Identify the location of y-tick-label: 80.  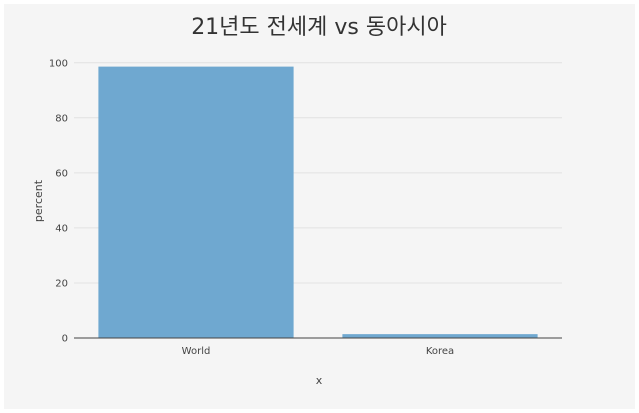
(61, 118).